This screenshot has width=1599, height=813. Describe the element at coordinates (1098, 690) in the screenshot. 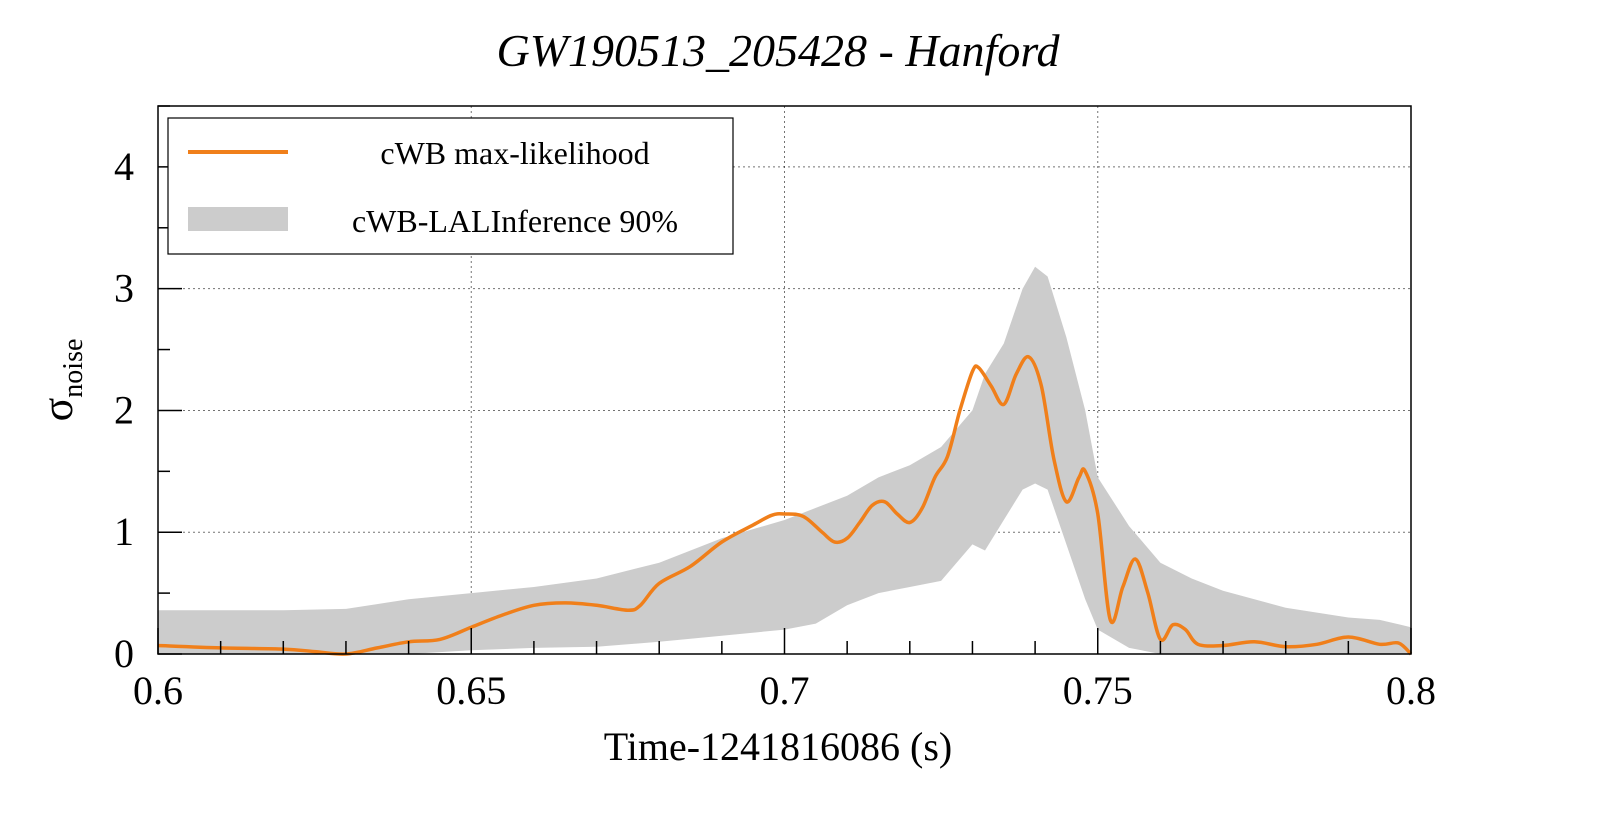

I see `x-tick-label: 0.75` at that location.